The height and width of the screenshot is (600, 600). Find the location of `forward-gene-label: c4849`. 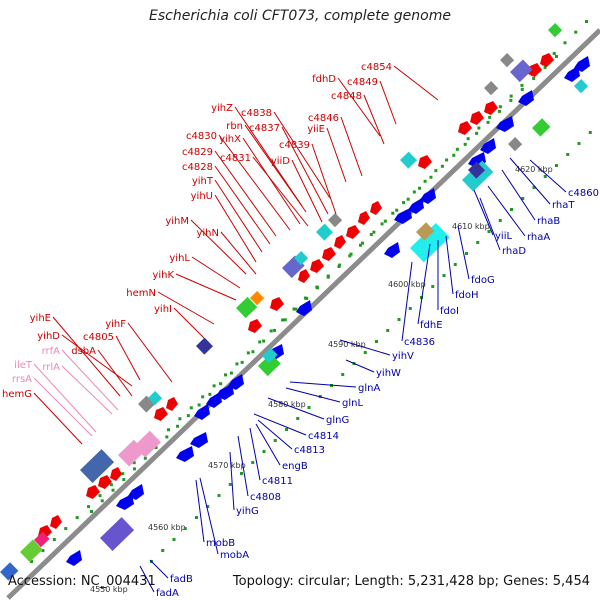

forward-gene-label: c4849 is located at coordinates (362, 82).